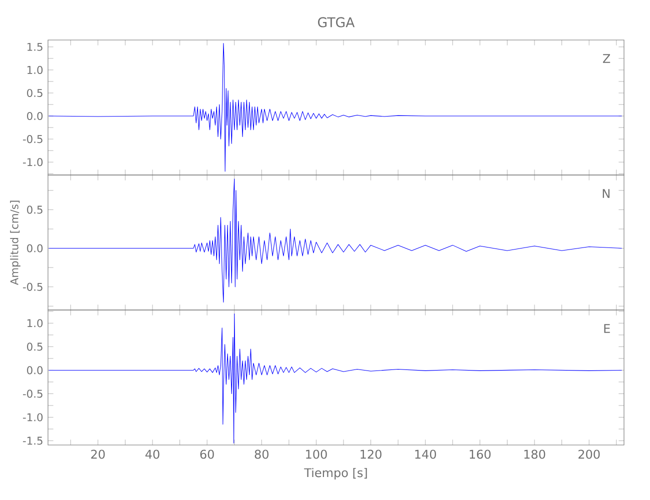 This screenshot has width=650, height=500. What do you see at coordinates (535, 454) in the screenshot?
I see `x-tick-label: 180` at bounding box center [535, 454].